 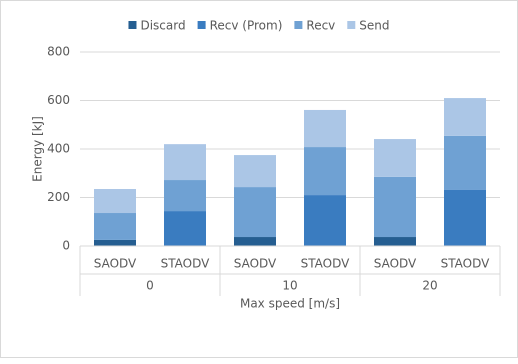 I want to click on group-label: 0, so click(x=150, y=286).